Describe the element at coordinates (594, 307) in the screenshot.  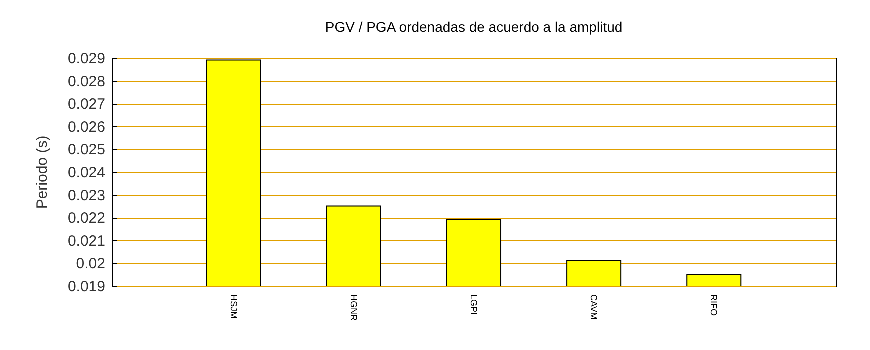
I see `x-tick-label: CAVM` at that location.